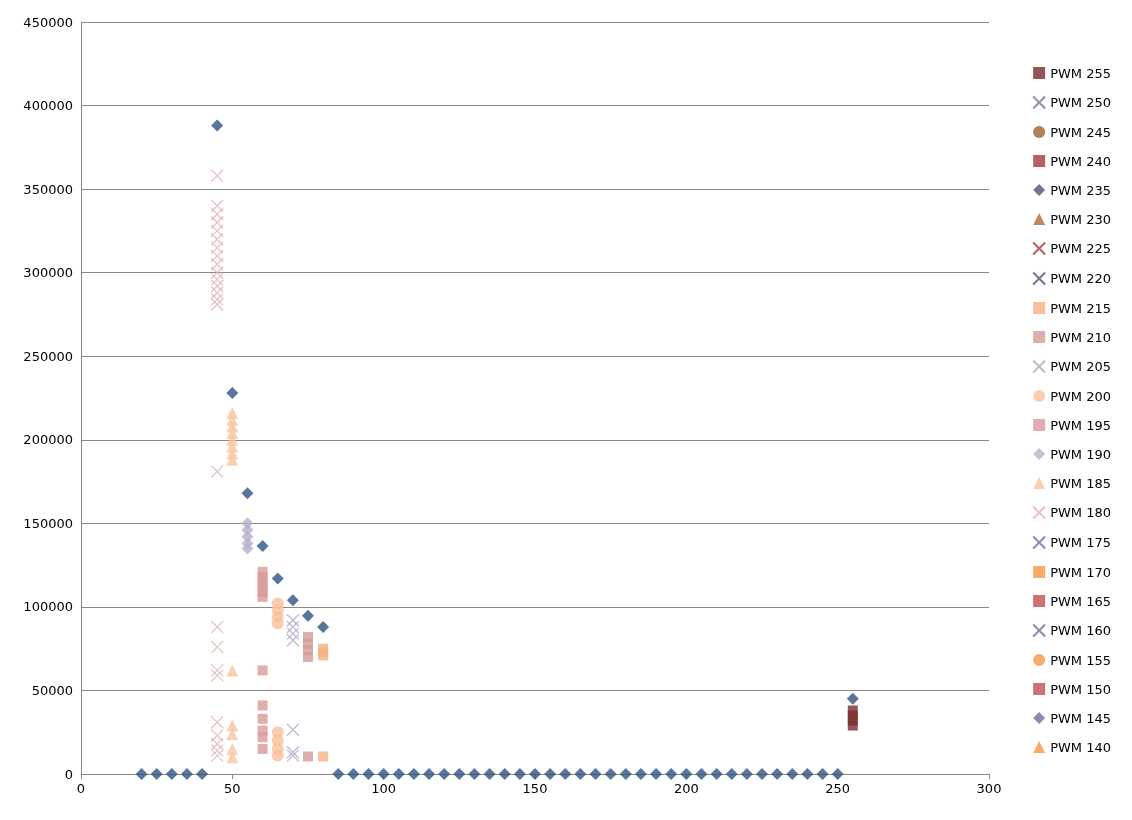 The height and width of the screenshot is (820, 1132). Describe the element at coordinates (48, 356) in the screenshot. I see `y-tick-label: 250000` at that location.